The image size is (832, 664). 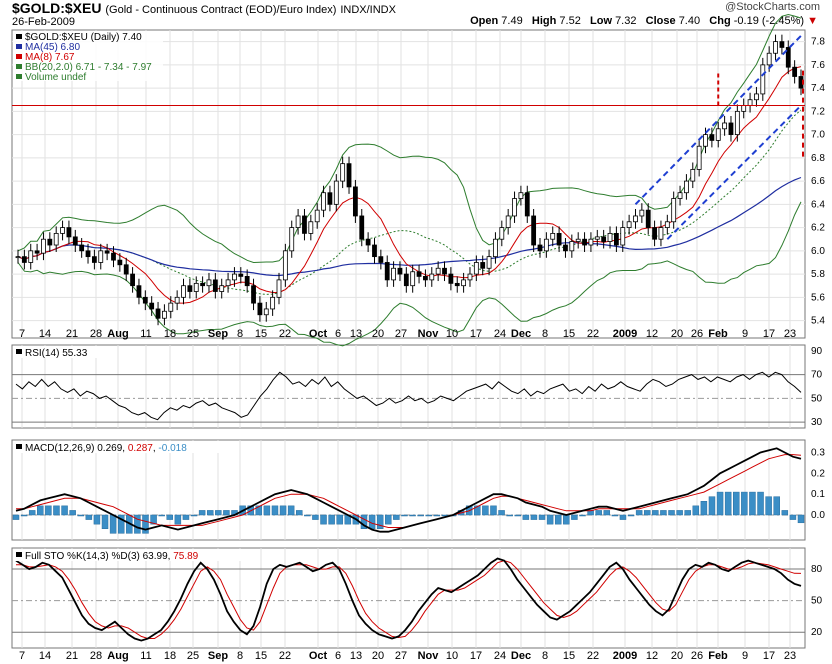 I want to click on legend-swatch, so click(x=19, y=66).